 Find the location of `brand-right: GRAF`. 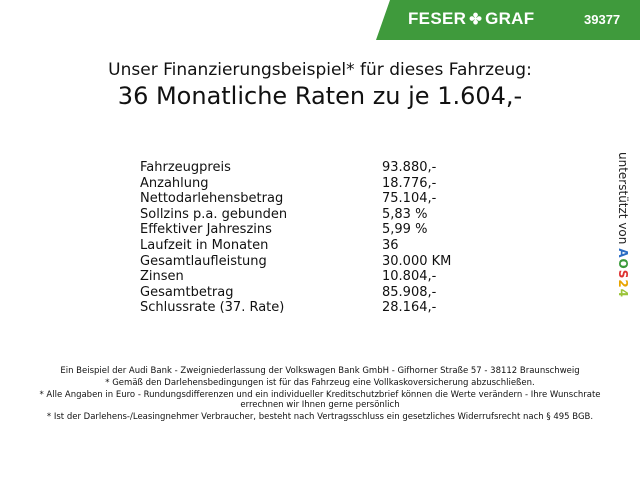

brand-right: GRAF is located at coordinates (510, 18).